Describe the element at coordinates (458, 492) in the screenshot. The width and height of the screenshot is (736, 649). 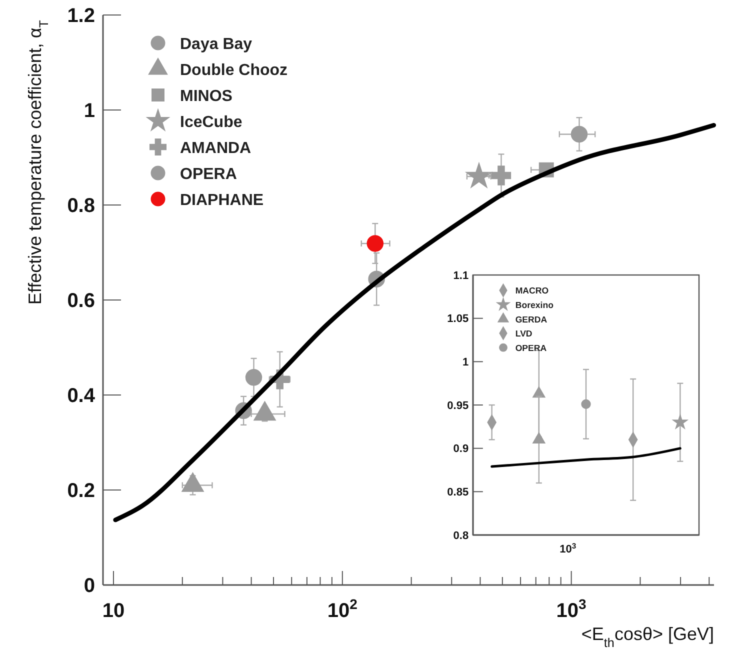
I see `y-tick-label: 0.85` at that location.